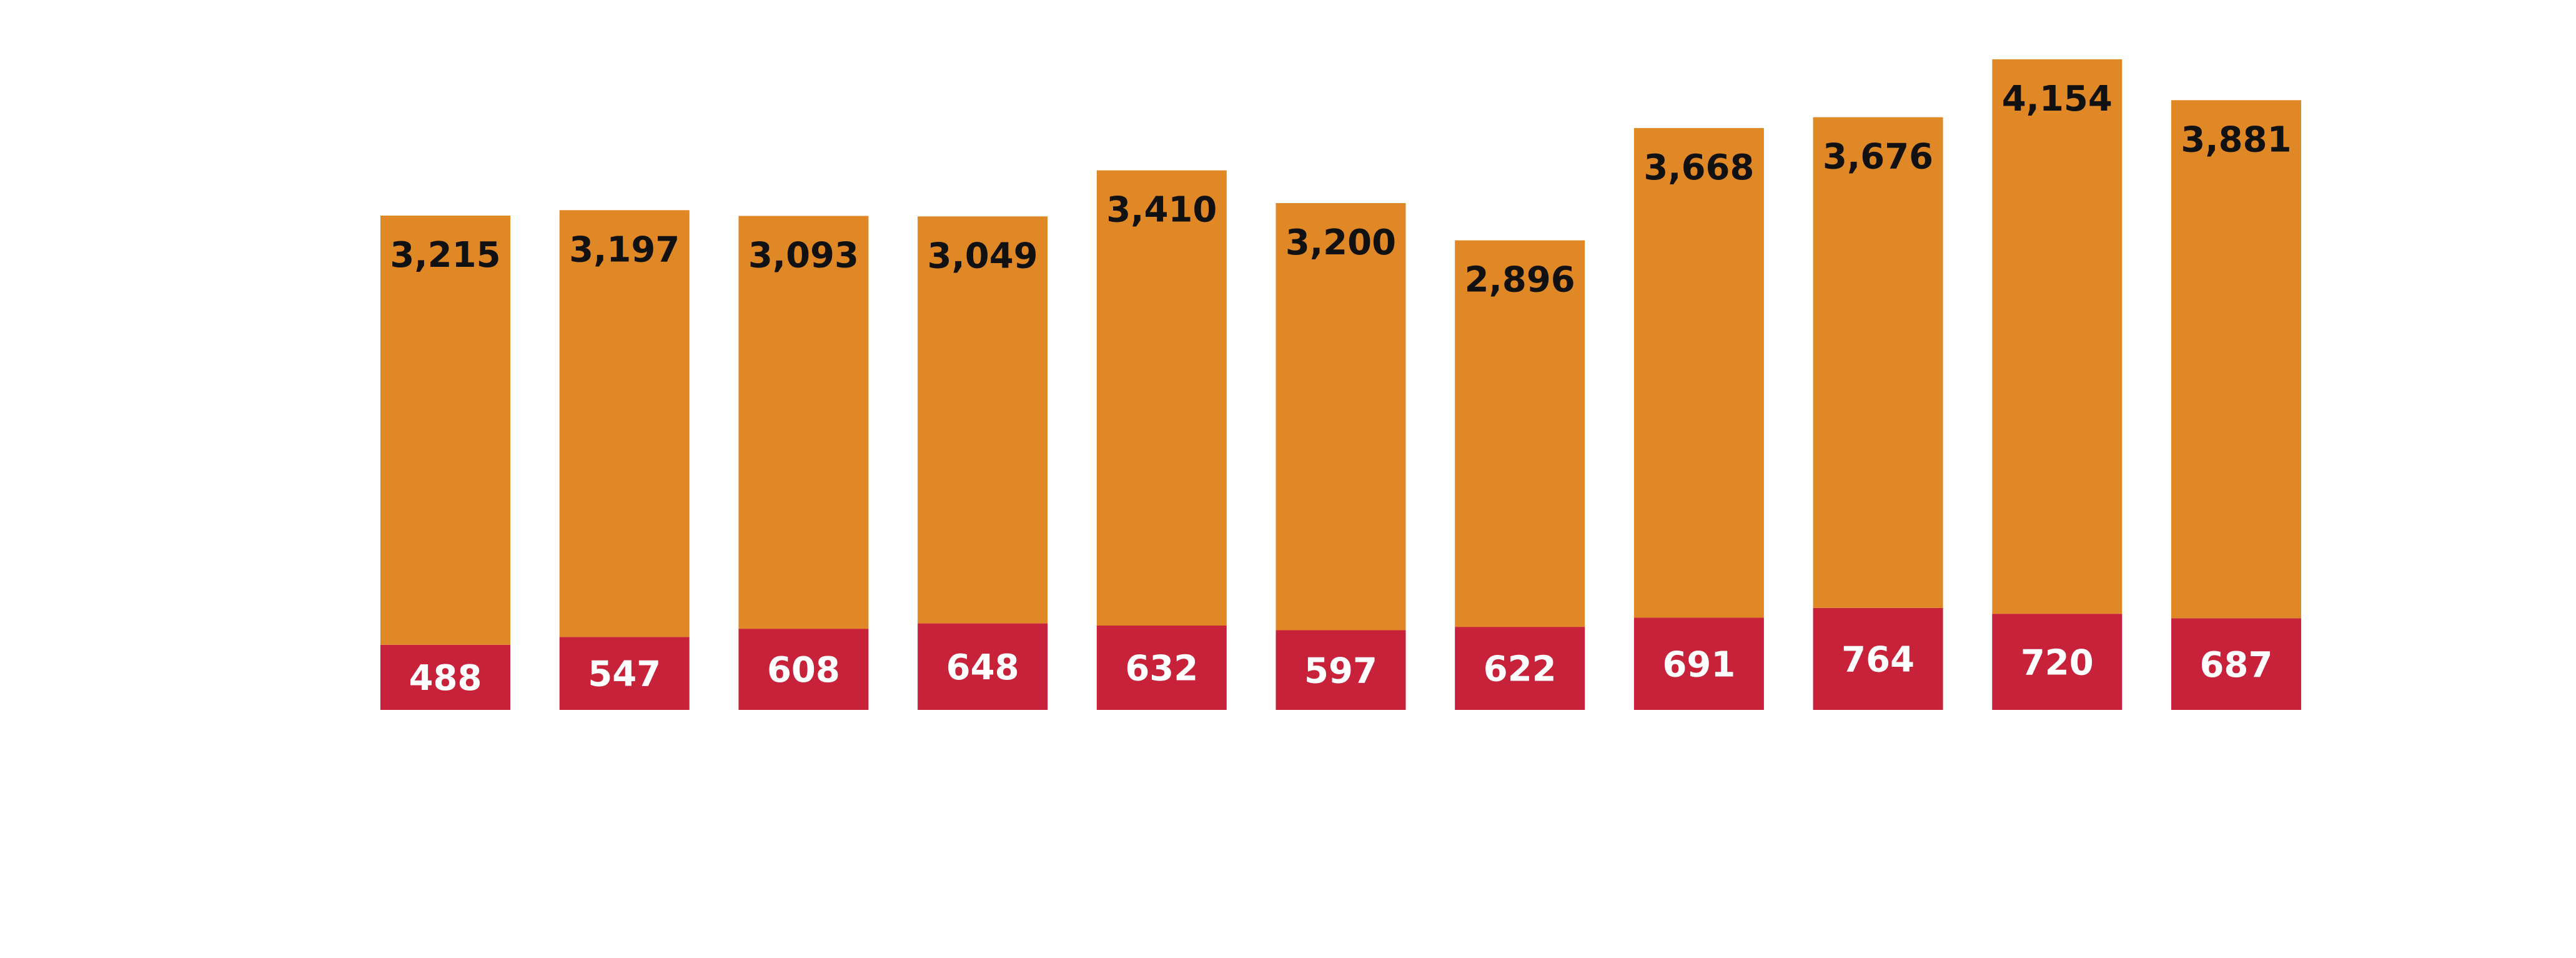  I want to click on data-label-bottom-1: 488, so click(445, 678).